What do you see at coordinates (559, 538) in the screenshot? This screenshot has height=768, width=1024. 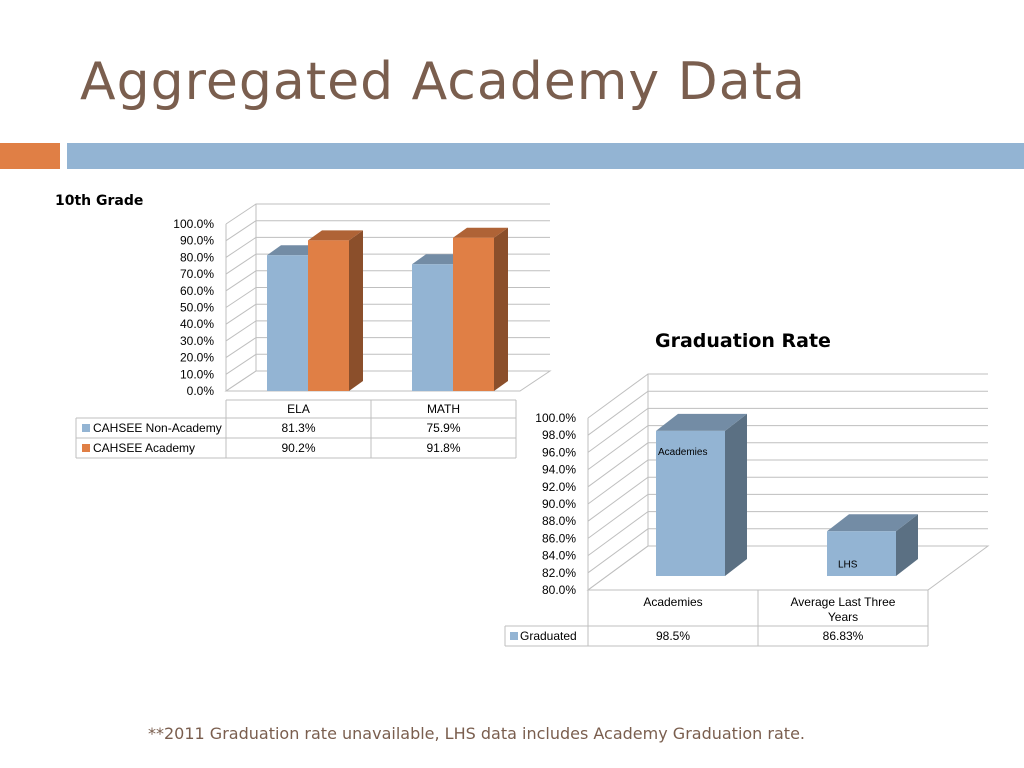 I see `chart2-y-tick-label: 86.0%` at bounding box center [559, 538].